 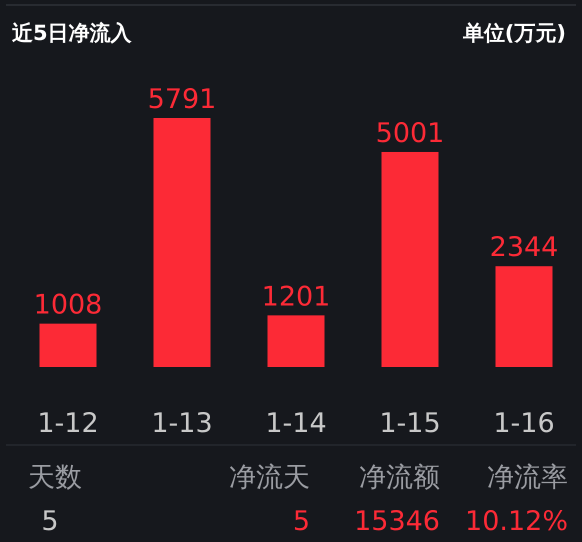 What do you see at coordinates (68, 423) in the screenshot?
I see `x-tick-label: 1-12` at bounding box center [68, 423].